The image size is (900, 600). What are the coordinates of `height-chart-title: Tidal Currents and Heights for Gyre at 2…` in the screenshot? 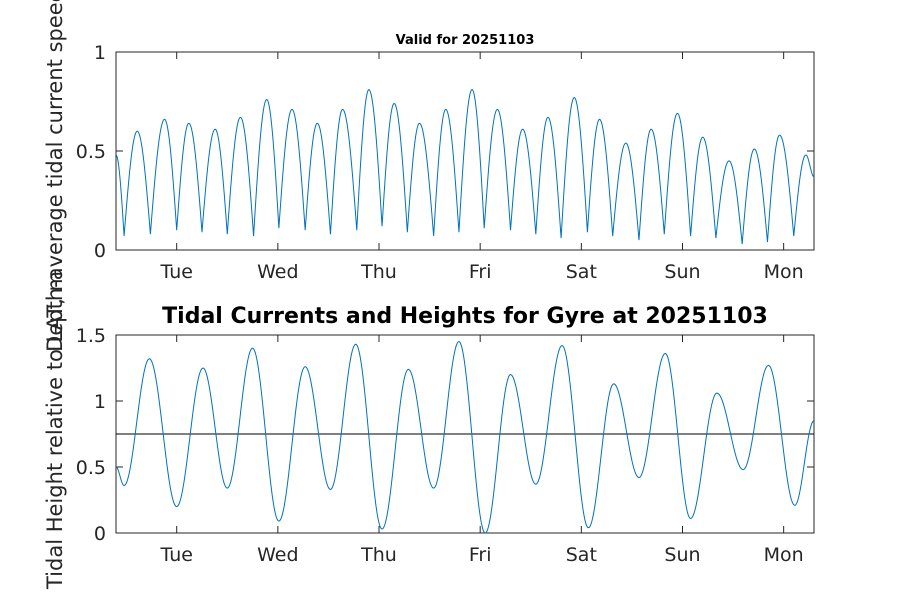 It's located at (465, 316).